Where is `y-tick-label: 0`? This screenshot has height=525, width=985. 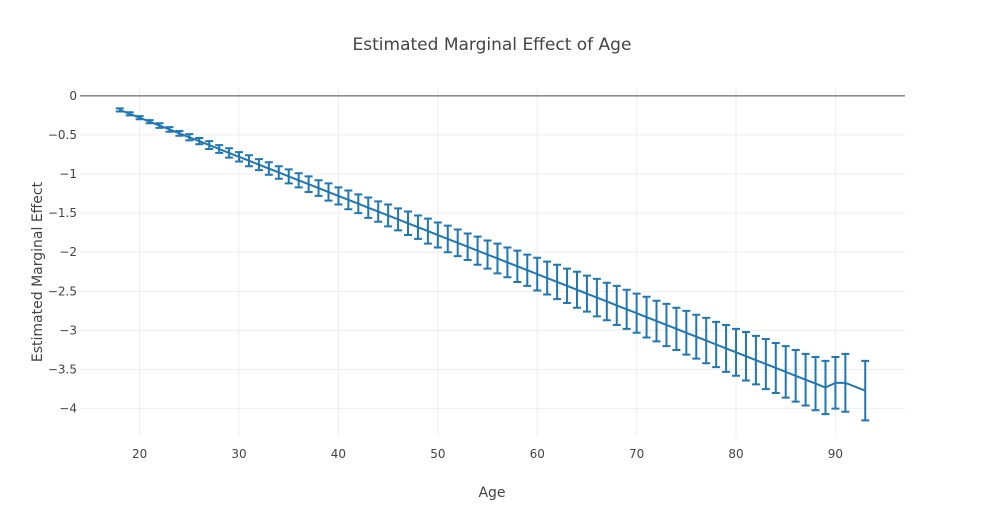 y-tick-label: 0 is located at coordinates (73, 96).